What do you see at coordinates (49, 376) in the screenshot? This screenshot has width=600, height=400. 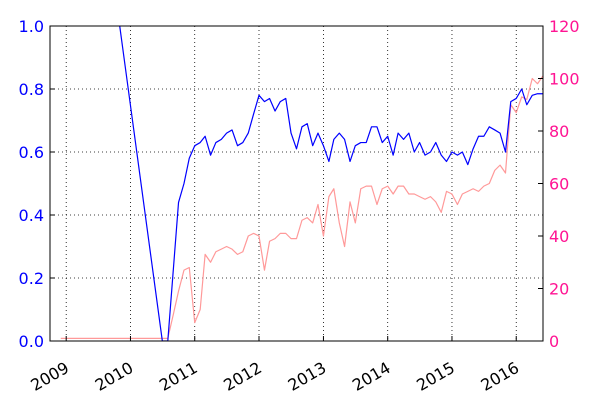 I see `x-tick-label: 2009` at bounding box center [49, 376].